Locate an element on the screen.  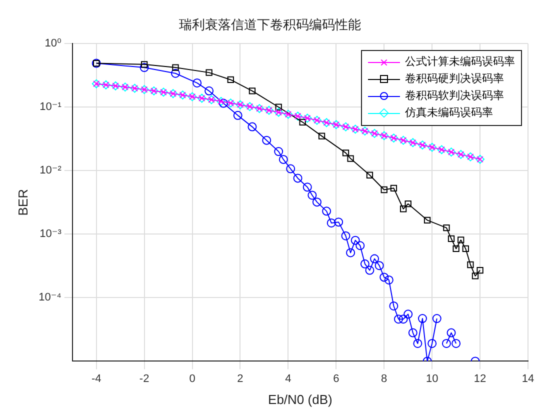
x-tick-label: 14 is located at coordinates (528, 378).